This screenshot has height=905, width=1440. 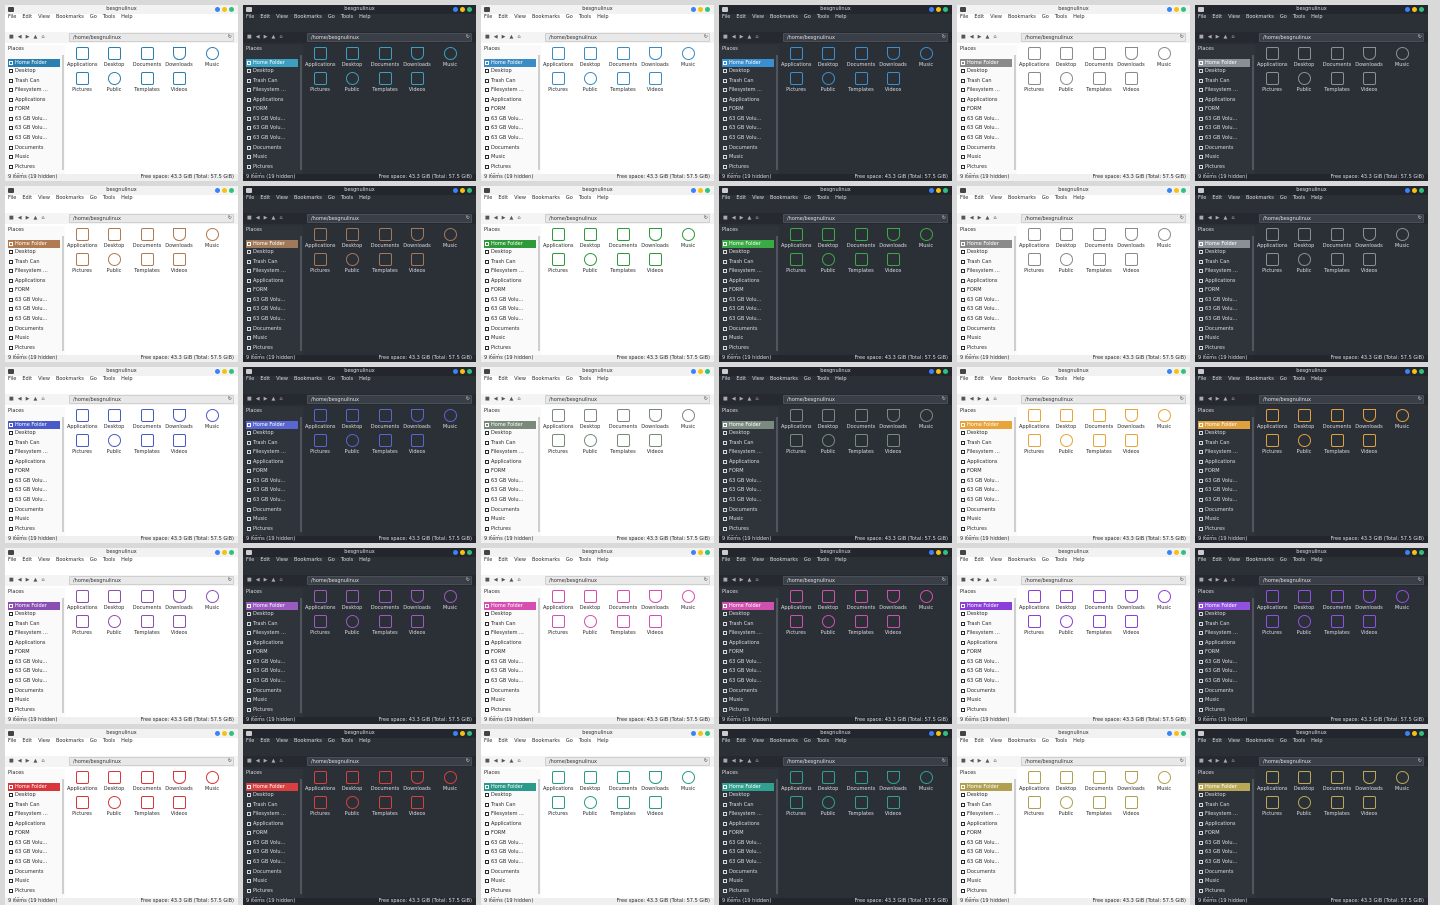 What do you see at coordinates (893, 782) in the screenshot?
I see `folder-item: Downloads` at bounding box center [893, 782].